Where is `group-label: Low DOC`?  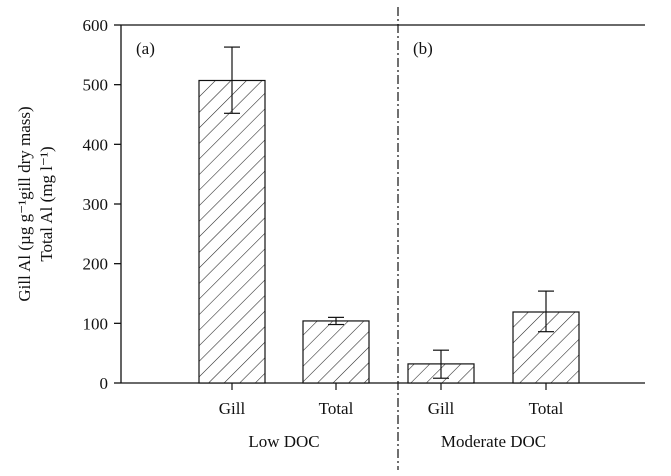 group-label: Low DOC is located at coordinates (283, 441).